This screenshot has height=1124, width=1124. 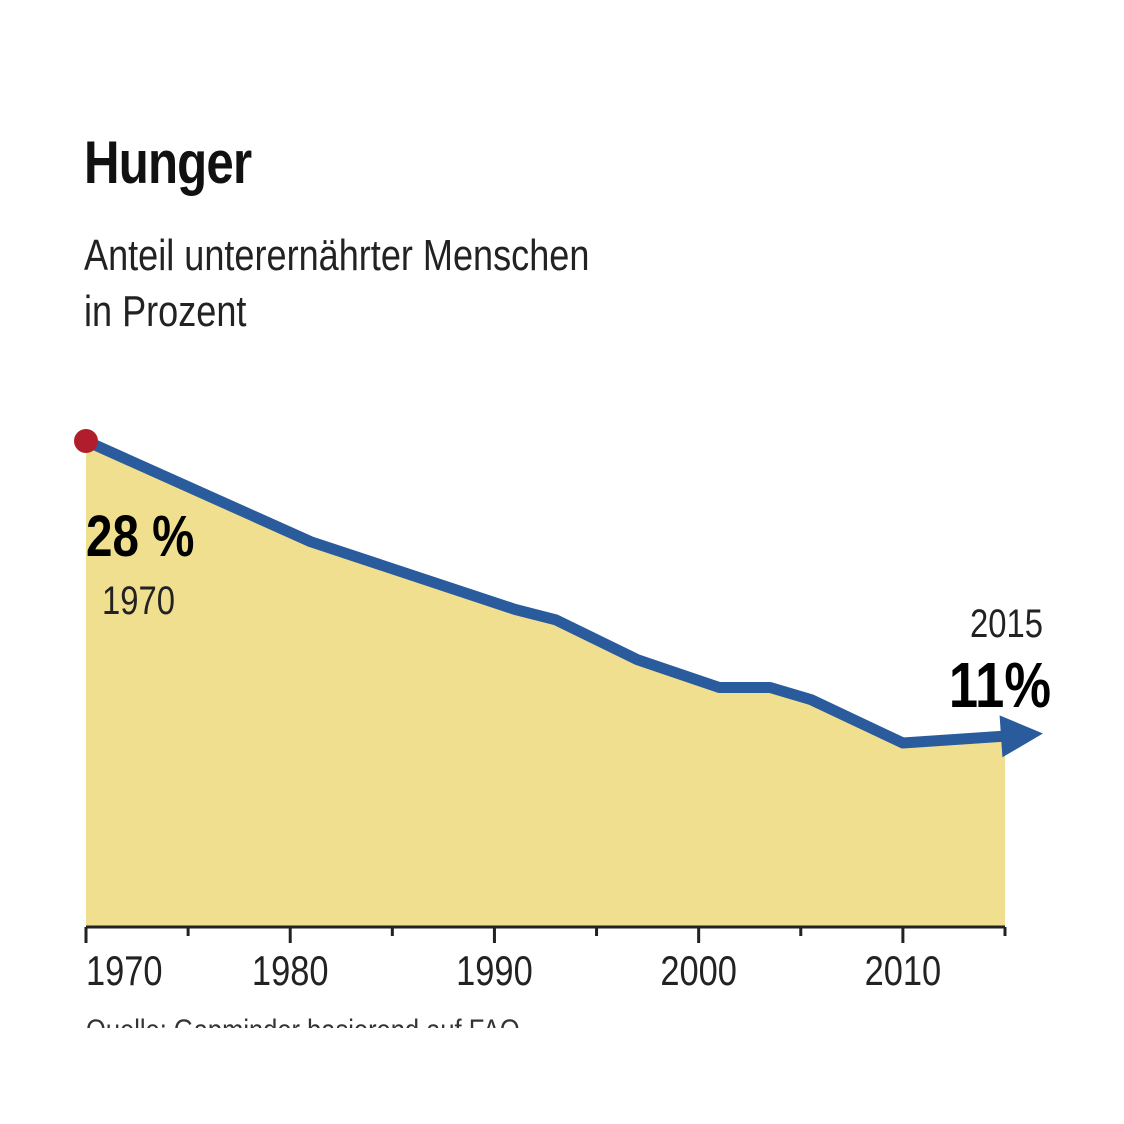 What do you see at coordinates (140, 537) in the screenshot?
I see `start-value-label: 28 %` at bounding box center [140, 537].